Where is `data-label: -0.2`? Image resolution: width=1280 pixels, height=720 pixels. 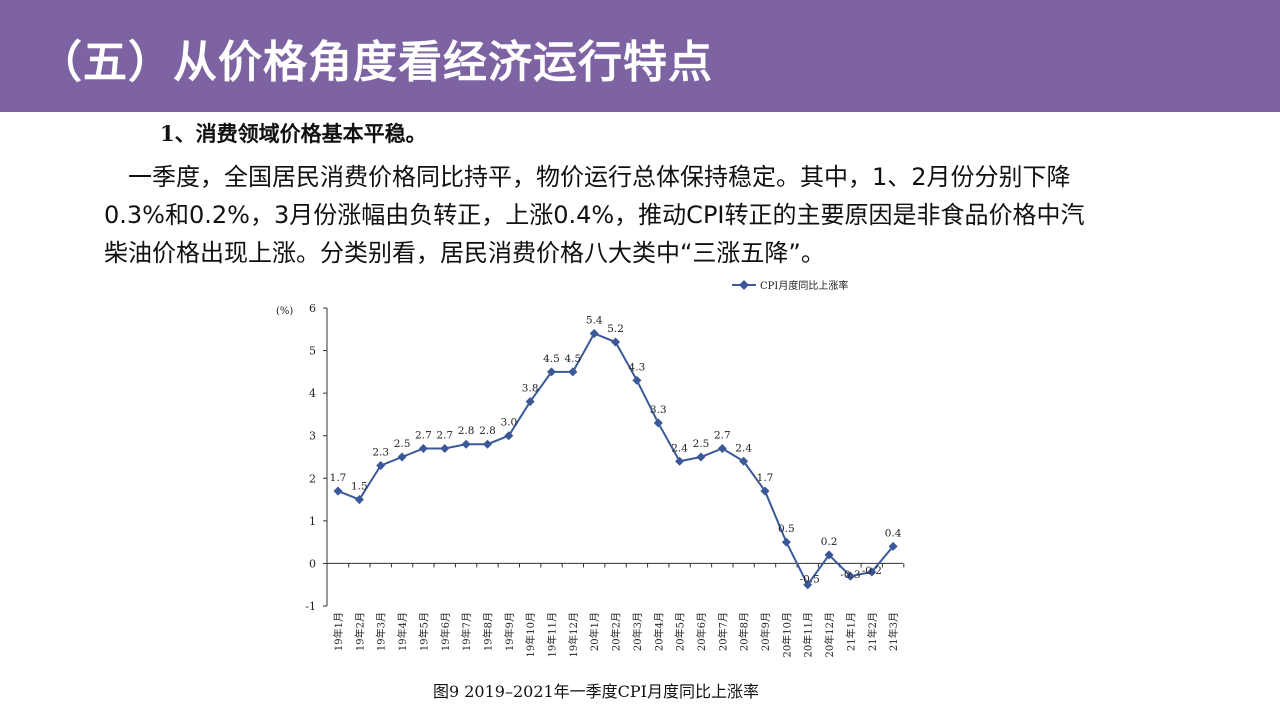
data-label: -0.2 is located at coordinates (872, 571).